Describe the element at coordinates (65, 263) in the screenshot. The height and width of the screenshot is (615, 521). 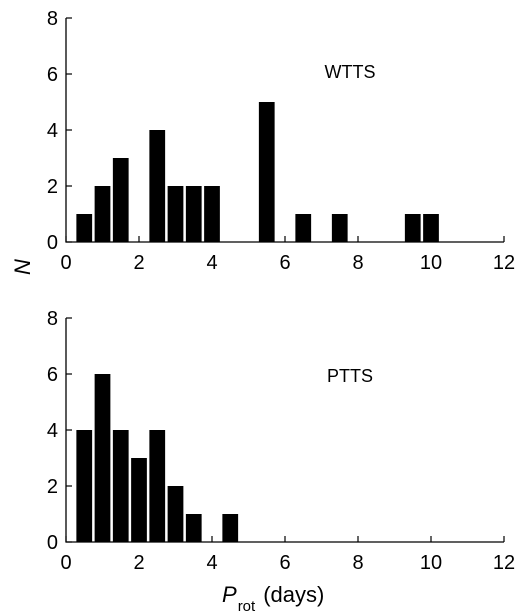
I see `wtts-x-tick-label-0: 0` at that location.